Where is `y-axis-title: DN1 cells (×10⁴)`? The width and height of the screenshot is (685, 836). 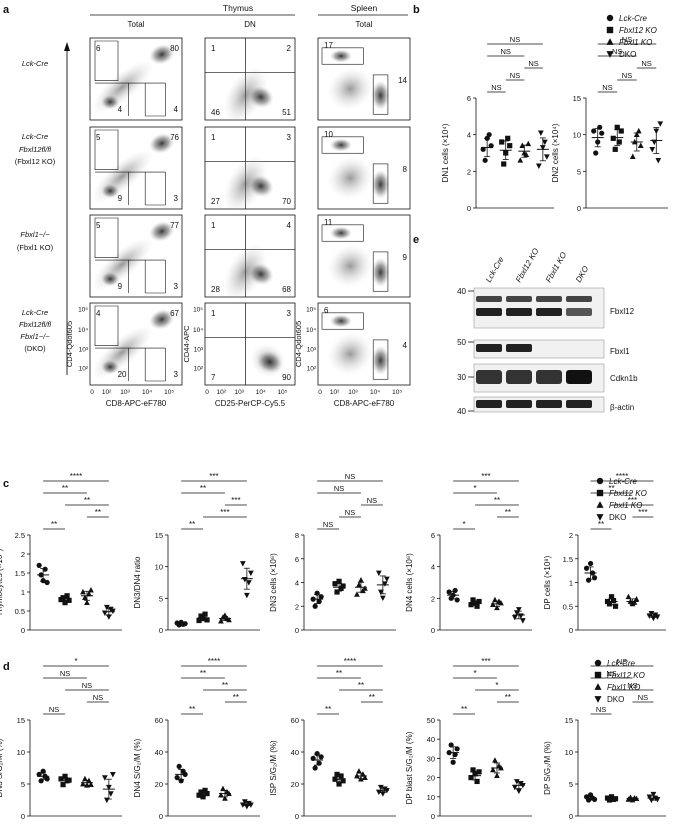
y-axis-title: DN1 cells (×10⁴) is located at coordinates (445, 152).